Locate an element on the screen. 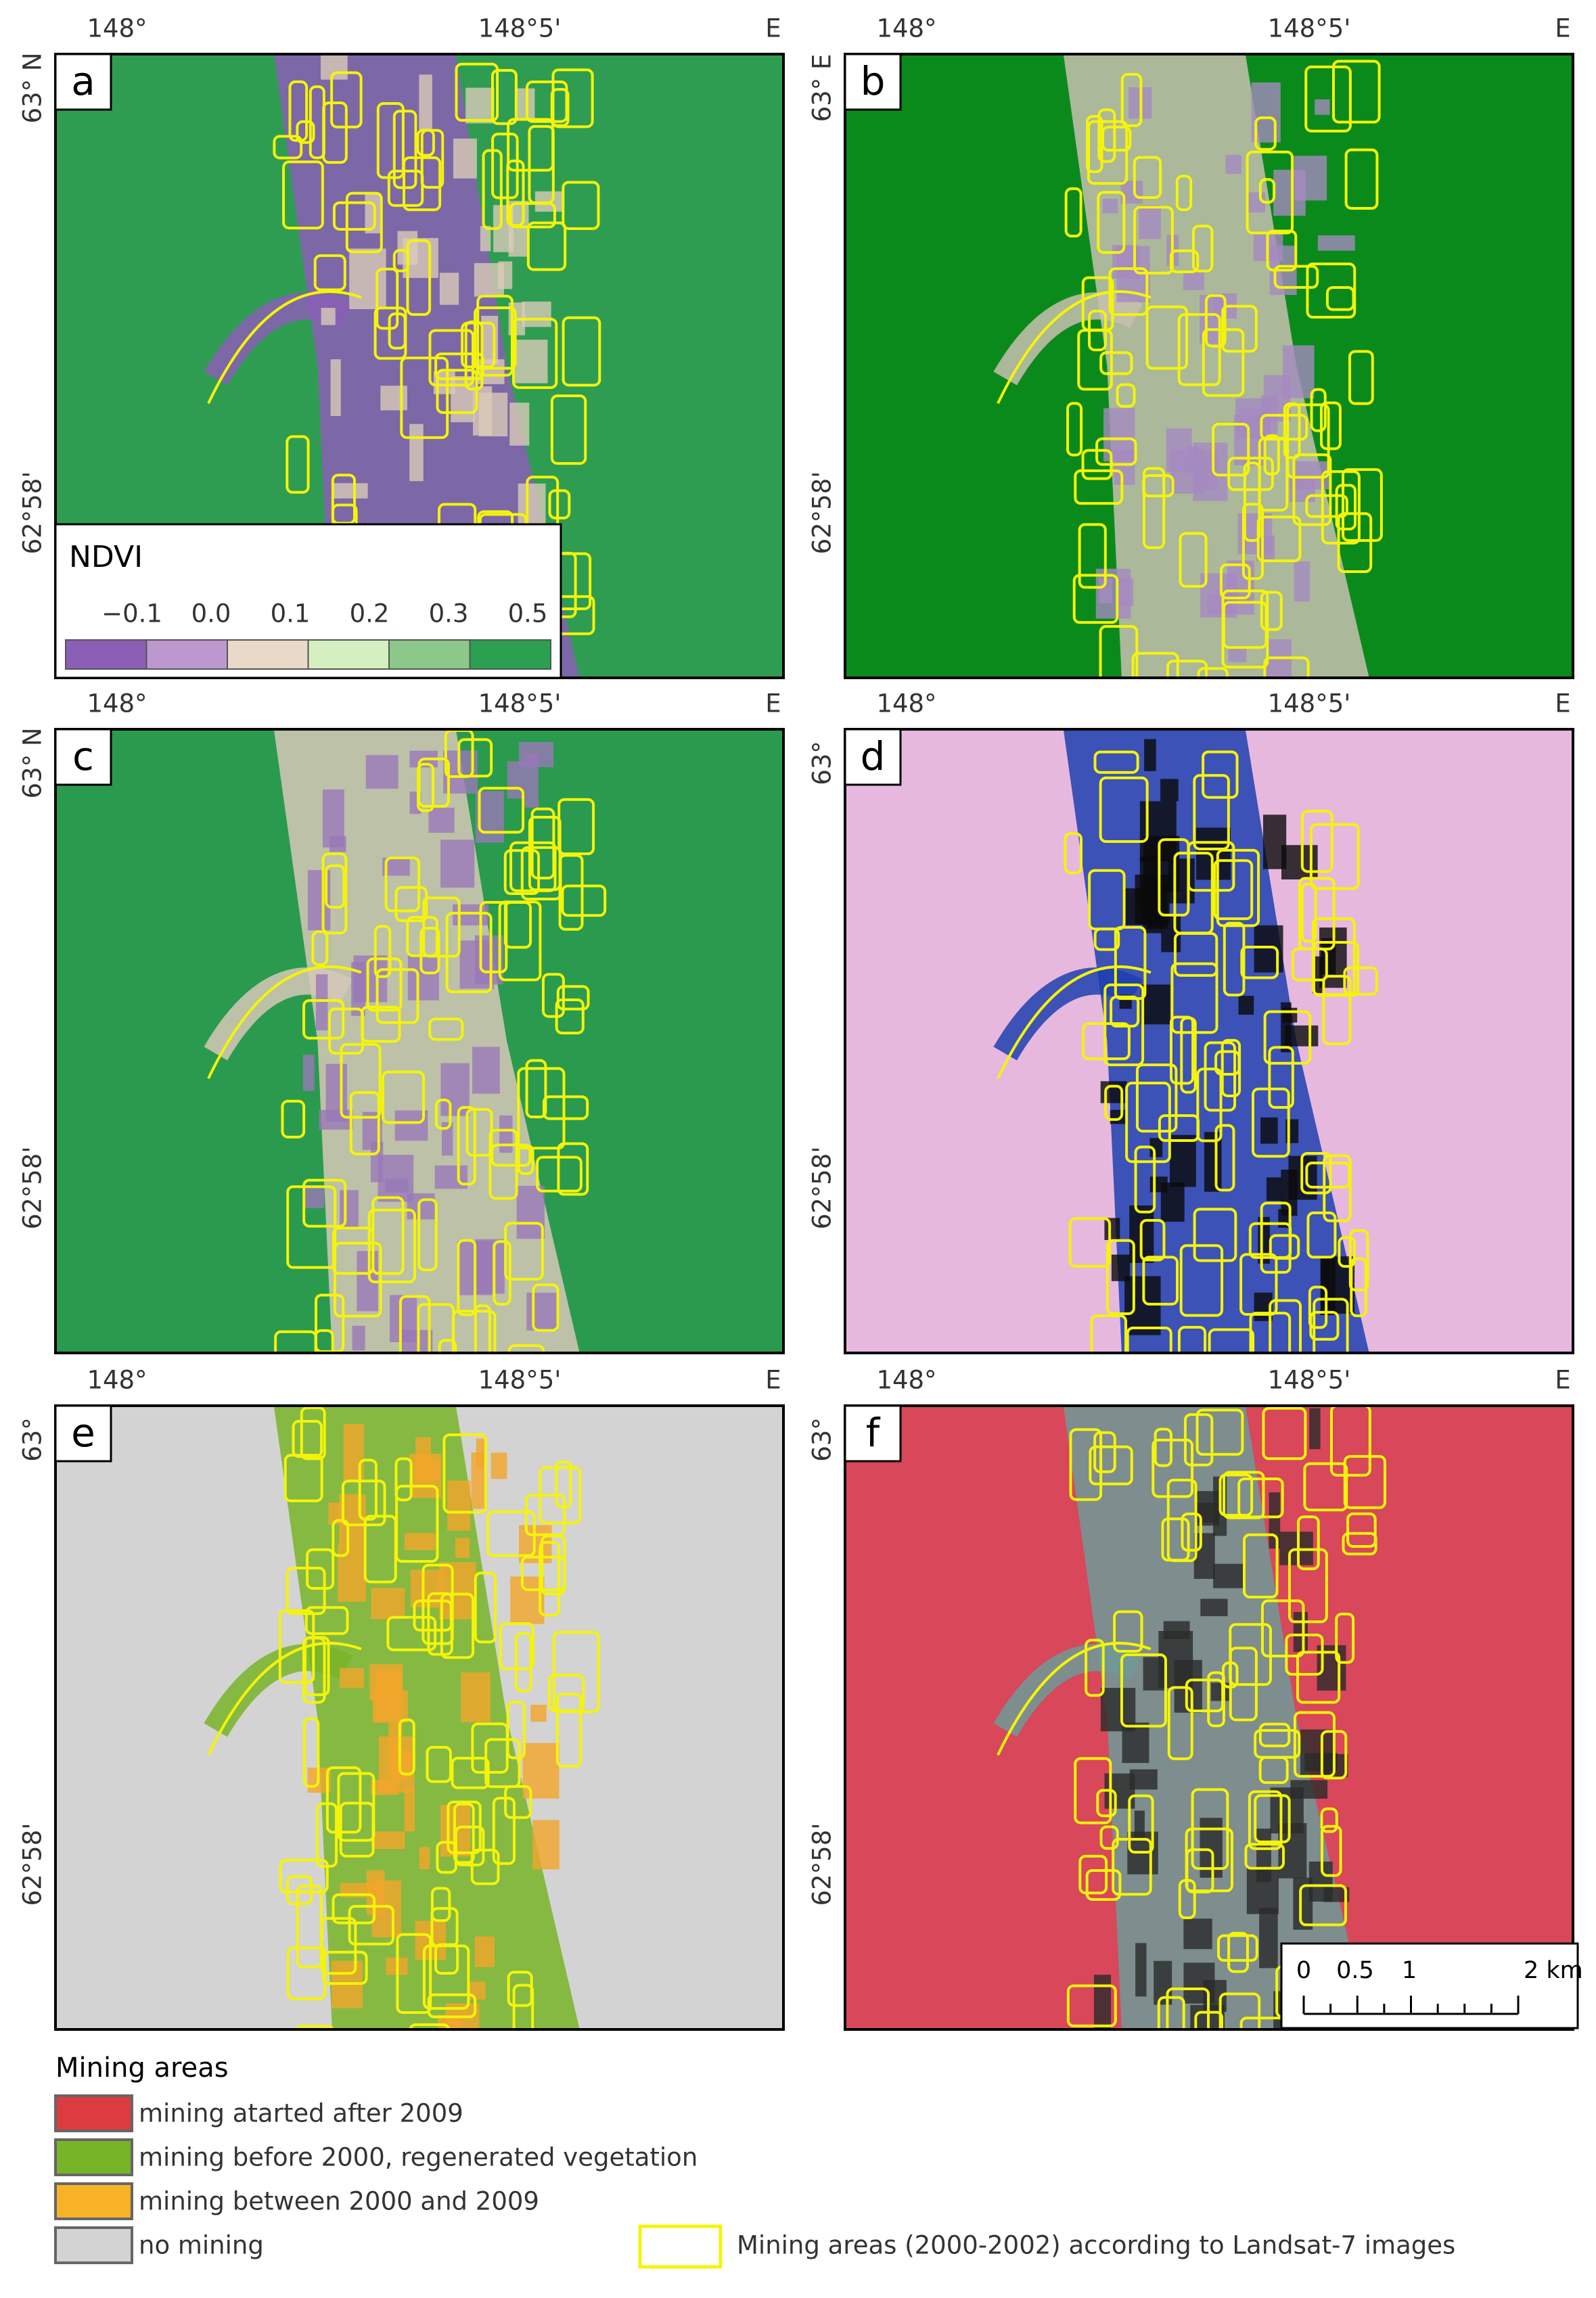  map-panel: a 148° 148°5' E 63° N 62°58' is located at coordinates (401, 346).